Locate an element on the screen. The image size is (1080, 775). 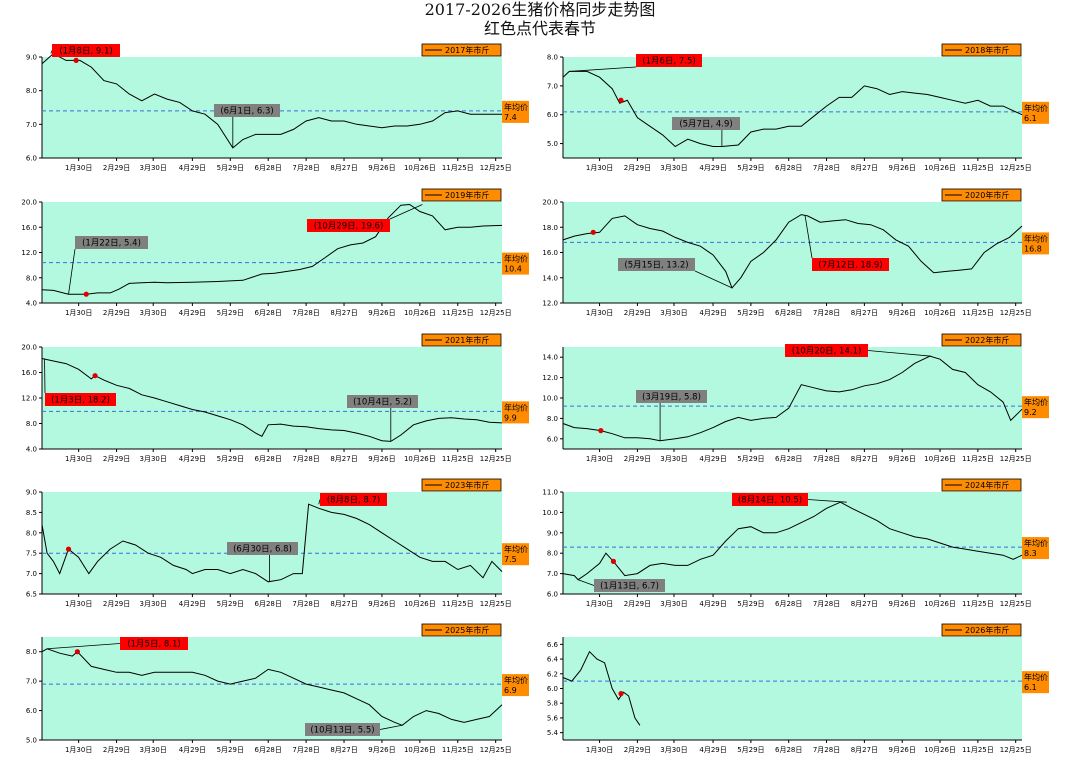
average-label-value: 7.5 is located at coordinates (510, 559).